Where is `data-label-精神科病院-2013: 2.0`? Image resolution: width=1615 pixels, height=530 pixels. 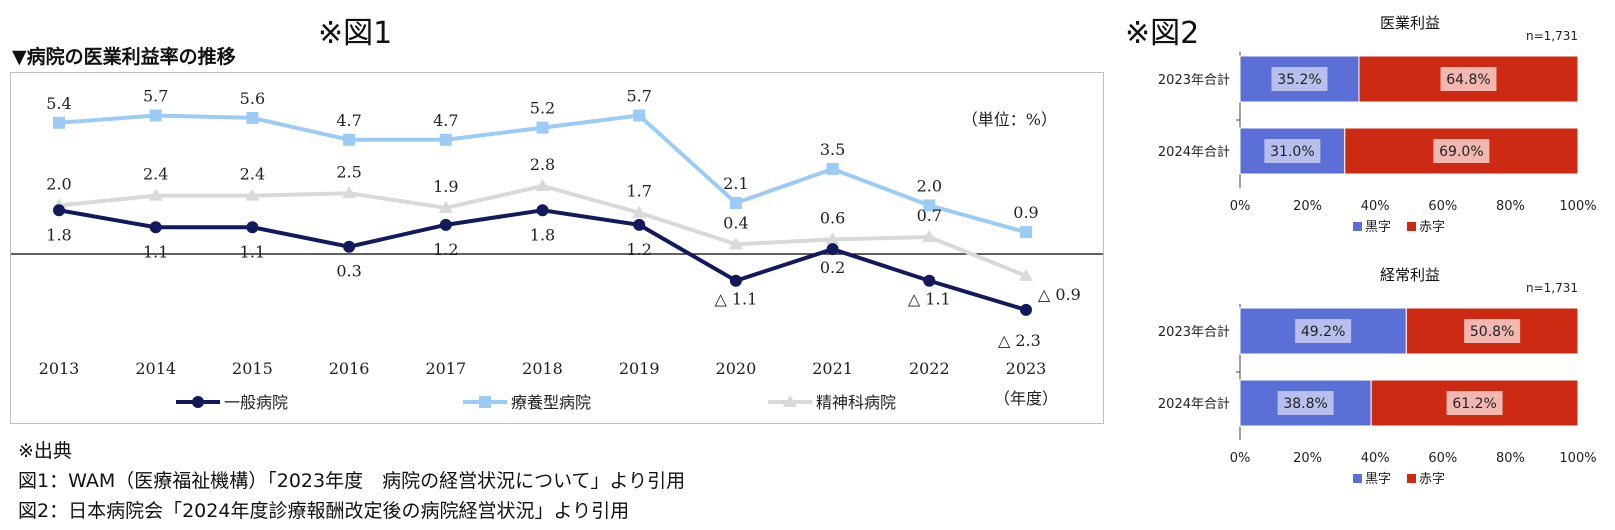 data-label-精神科病院-2013: 2.0 is located at coordinates (58, 183).